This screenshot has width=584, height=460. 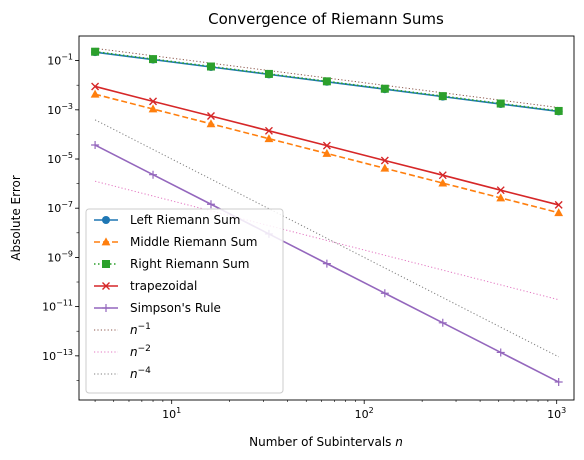 What do you see at coordinates (163, 286) in the screenshot?
I see `legend-label: trapezoidal` at bounding box center [163, 286].